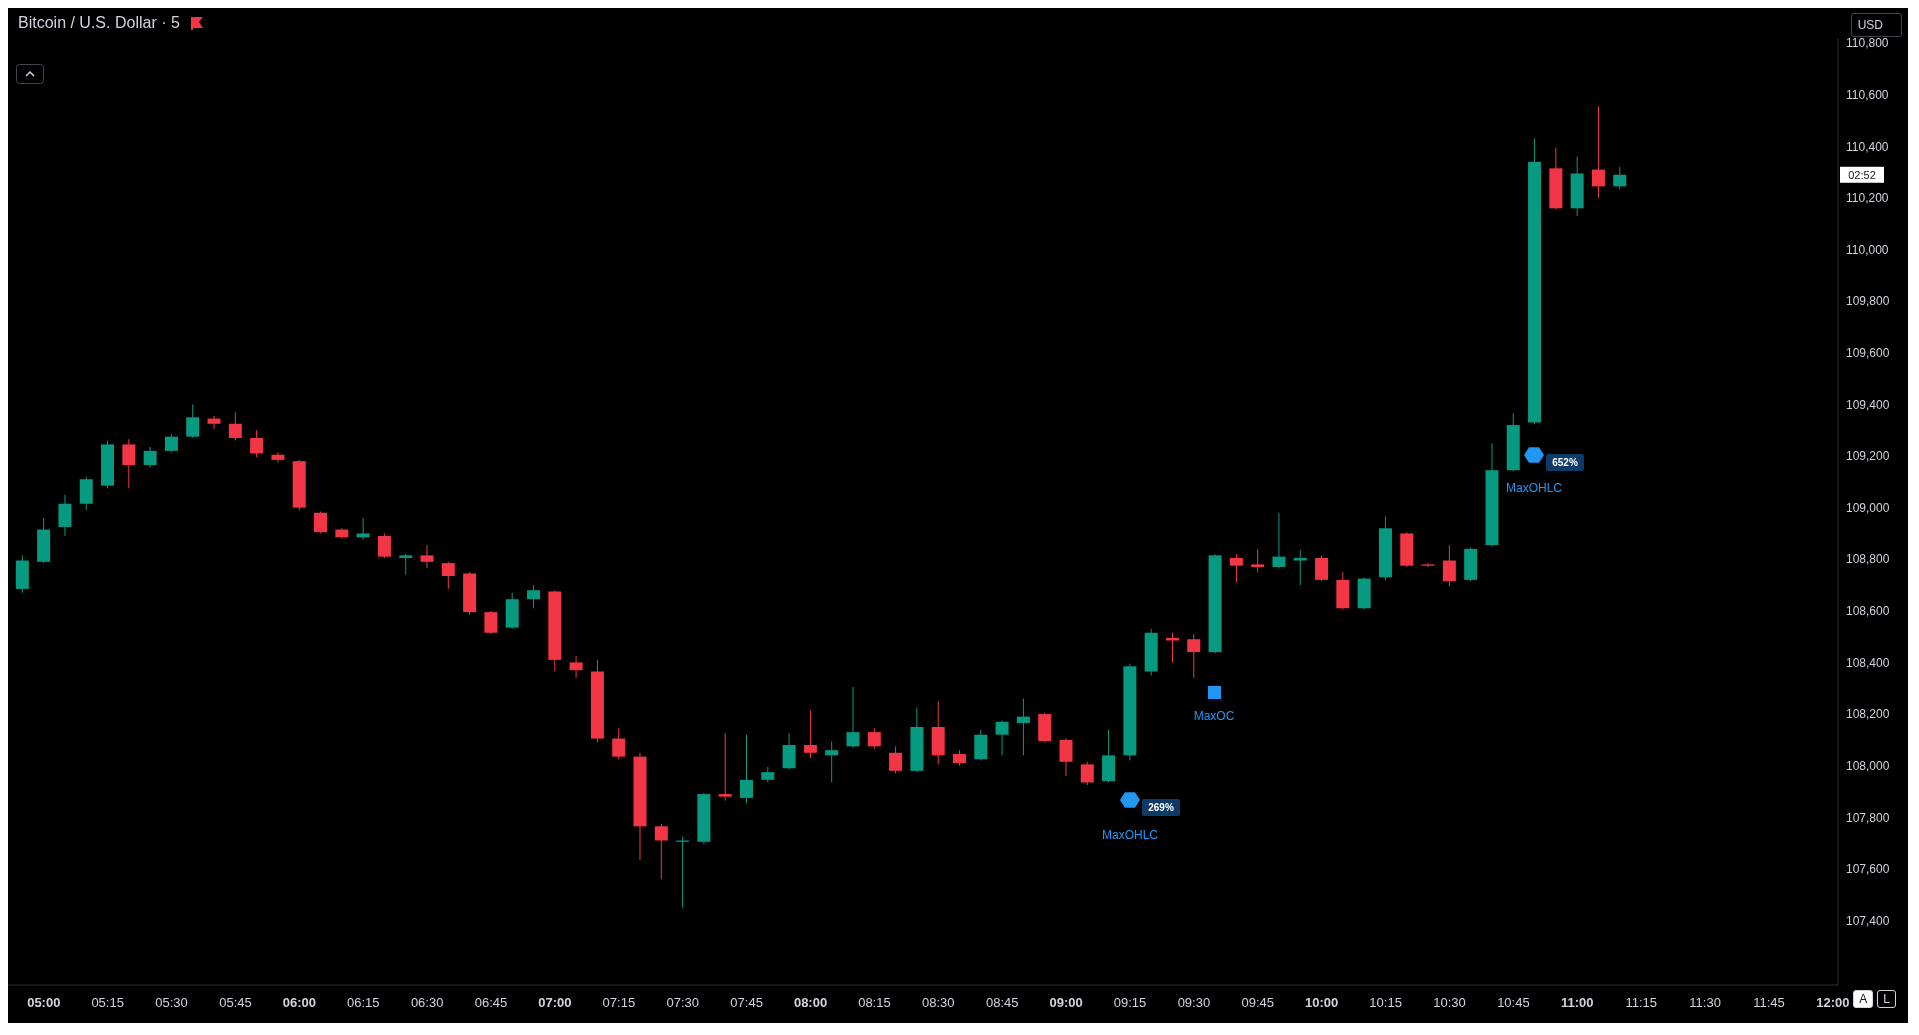 The width and height of the screenshot is (1919, 1035). I want to click on y-tick-label: 109,600, so click(1868, 353).